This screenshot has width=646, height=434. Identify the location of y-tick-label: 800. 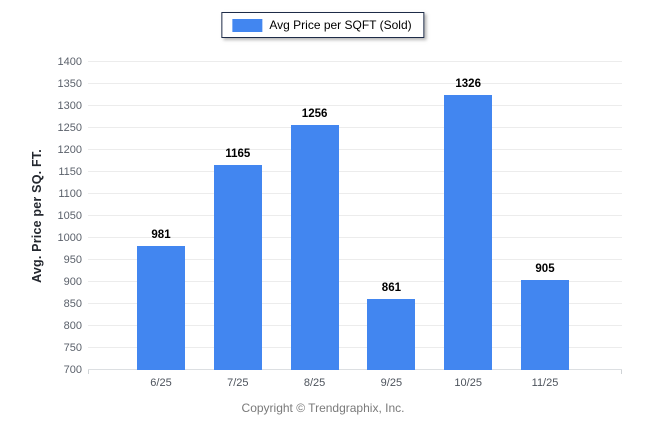
(72, 326).